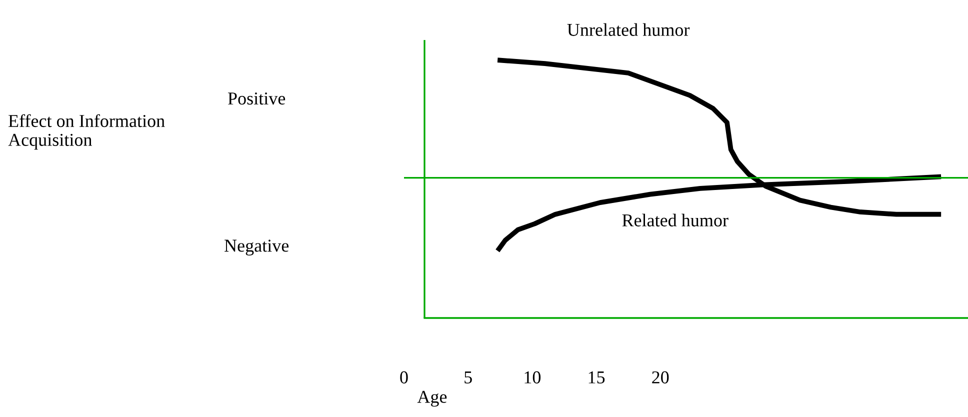  Describe the element at coordinates (660, 377) in the screenshot. I see `x-tick-label: 20` at that location.